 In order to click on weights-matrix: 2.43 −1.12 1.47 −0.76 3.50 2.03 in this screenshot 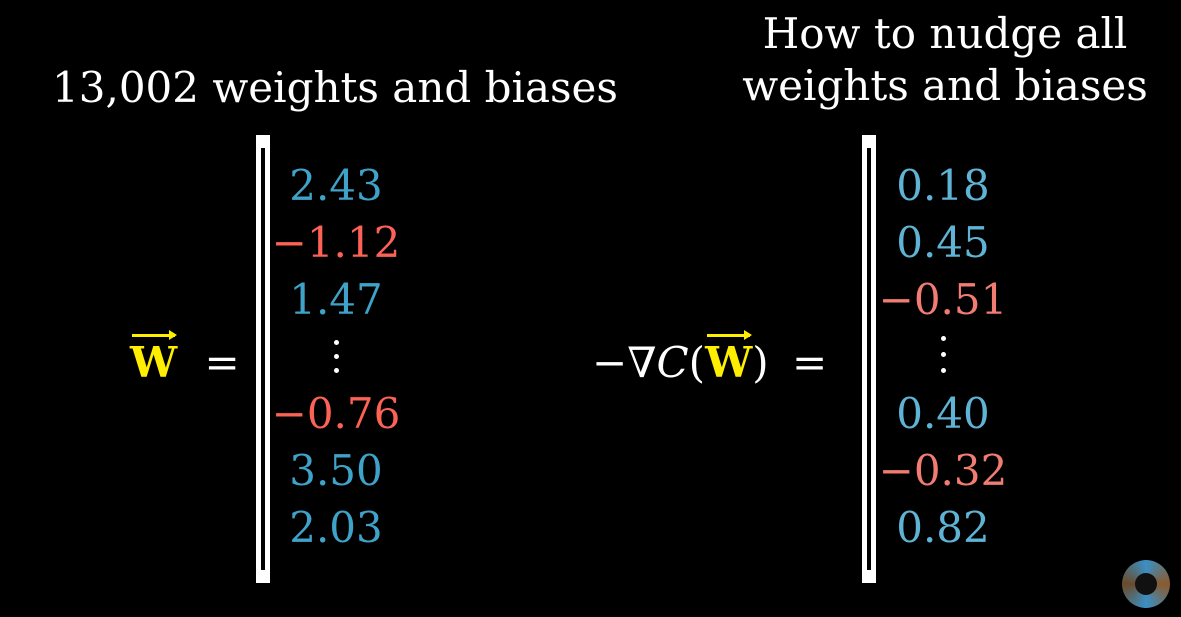, I will do `click(336, 359)`.